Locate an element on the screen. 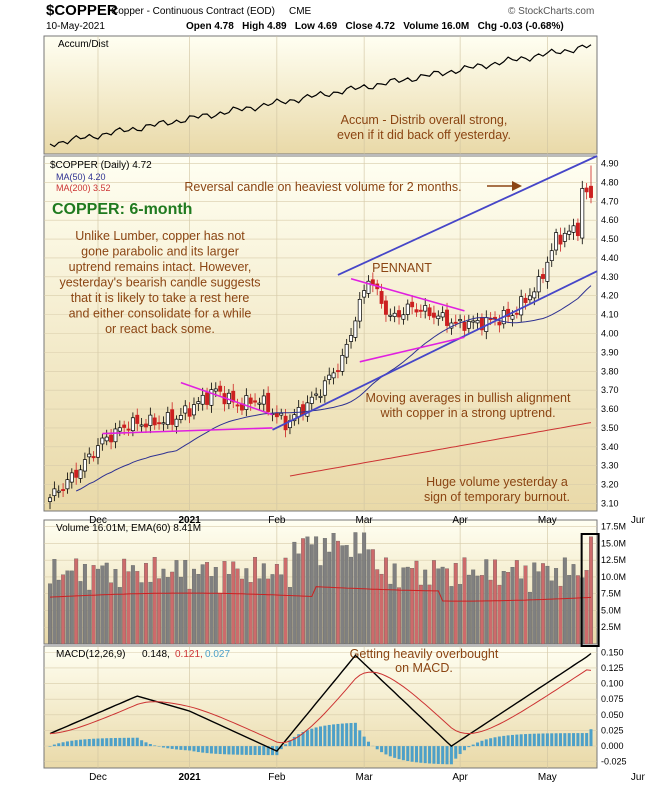  pennant-lower-line is located at coordinates (412, 349).